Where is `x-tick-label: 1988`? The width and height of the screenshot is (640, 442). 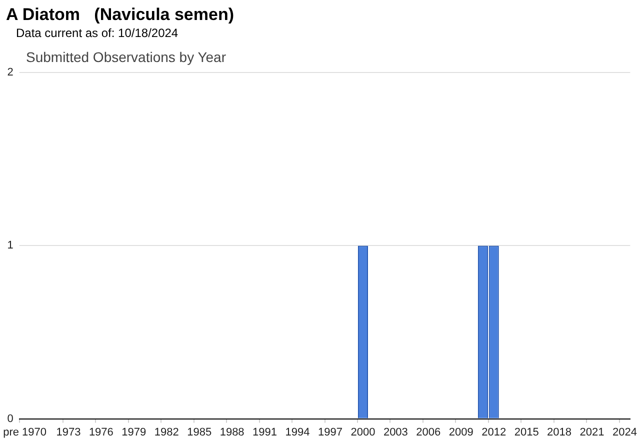
x-tick-label: 1988 is located at coordinates (232, 432).